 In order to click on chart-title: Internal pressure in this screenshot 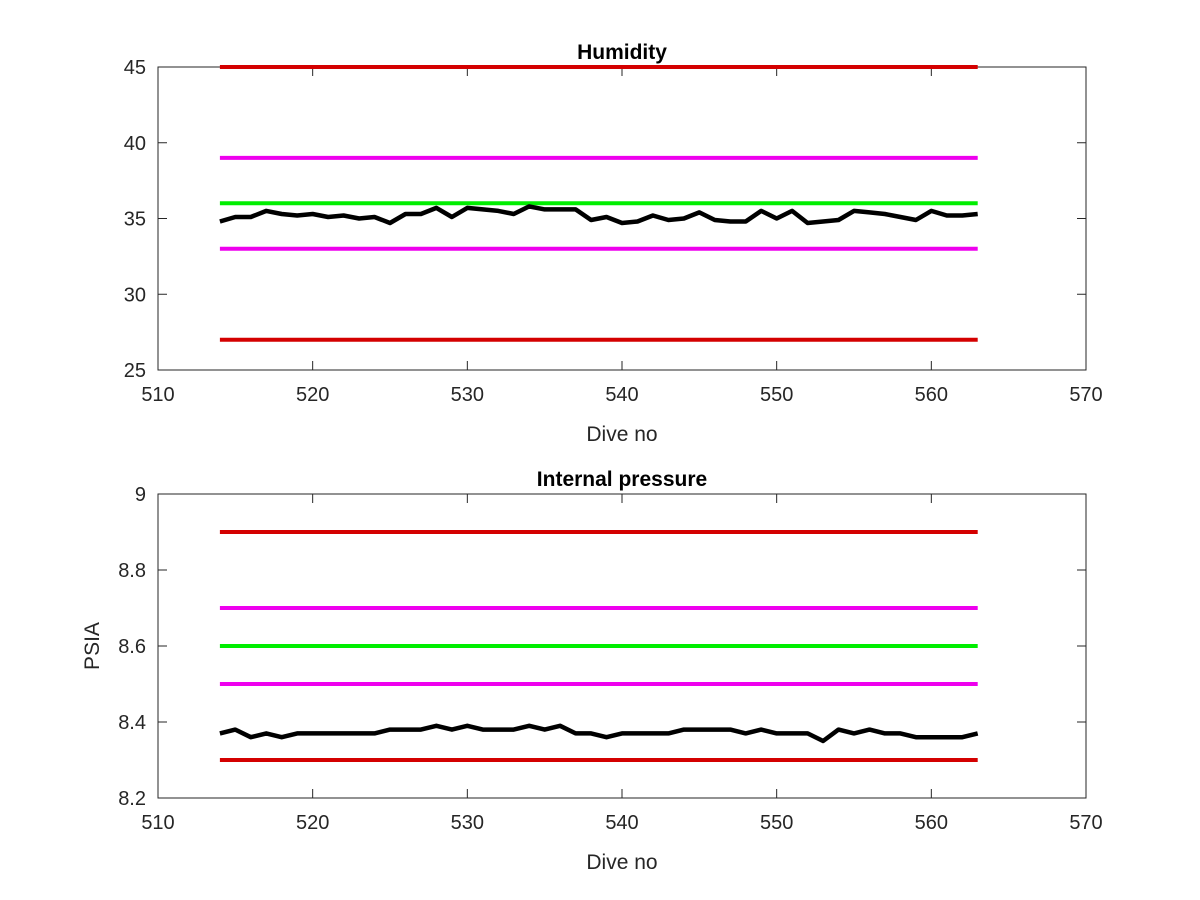, I will do `click(622, 479)`.